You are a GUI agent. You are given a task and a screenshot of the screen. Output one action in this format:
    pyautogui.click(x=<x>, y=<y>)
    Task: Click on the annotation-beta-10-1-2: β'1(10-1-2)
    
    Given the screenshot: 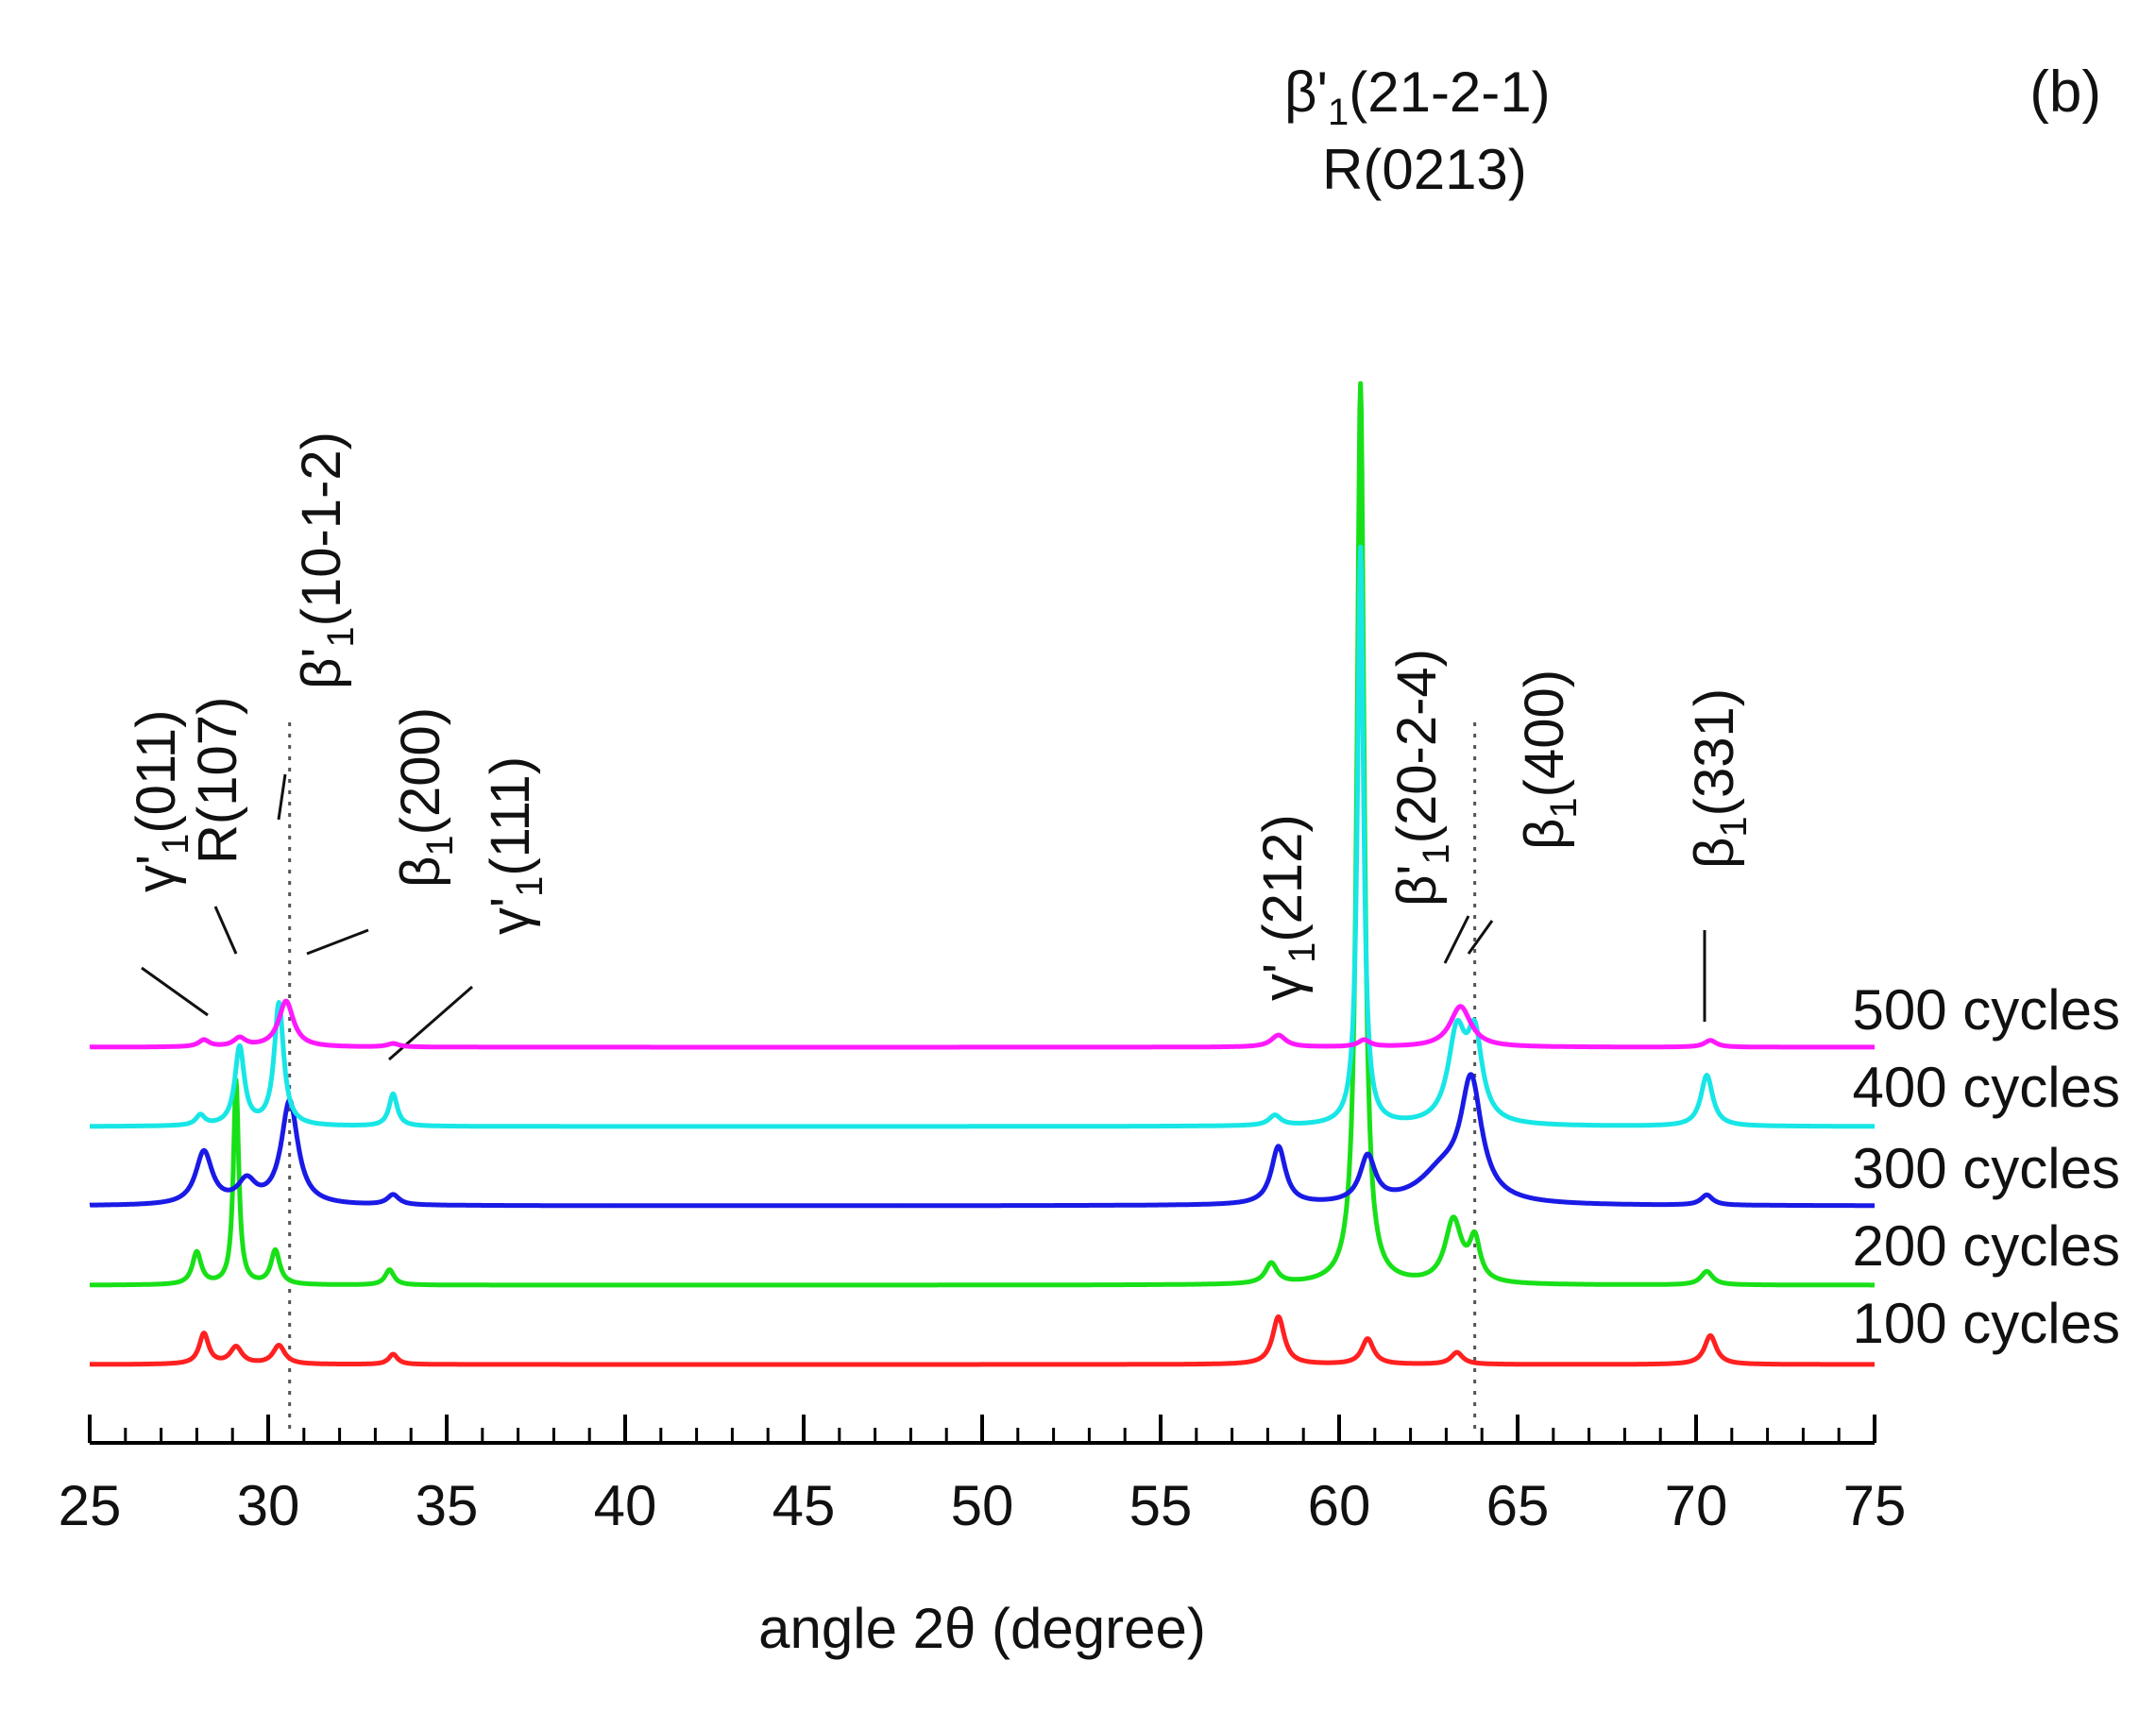 What is the action you would take?
    pyautogui.click(x=327, y=560)
    